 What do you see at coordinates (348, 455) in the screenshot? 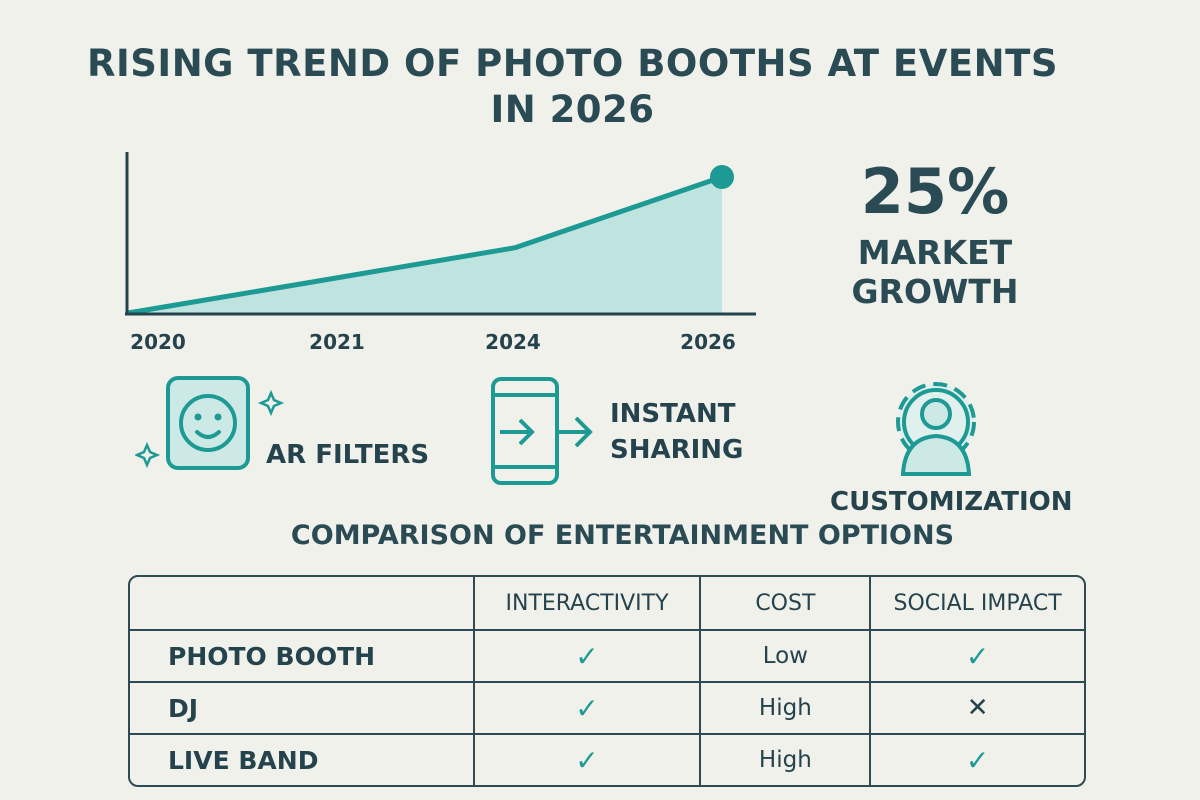
I see `feature-ar-filters: AR FILTERS` at bounding box center [348, 455].